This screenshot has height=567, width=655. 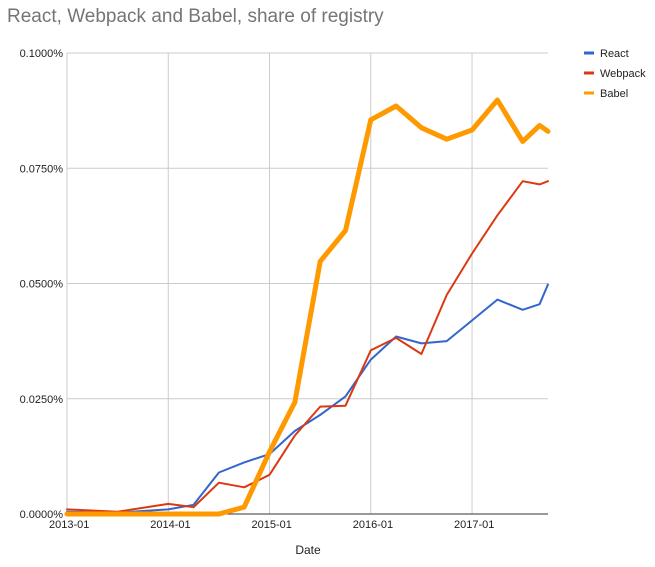 I want to click on x-tick-label: 2015-01, so click(x=272, y=525).